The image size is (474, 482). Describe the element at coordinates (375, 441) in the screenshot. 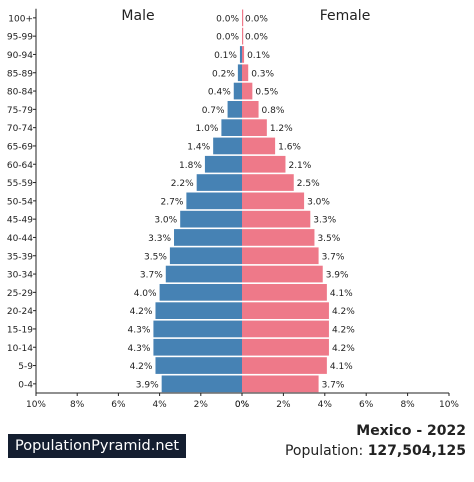

I see `info-box: Mexico - 2022 Population: 127,504,125` at that location.